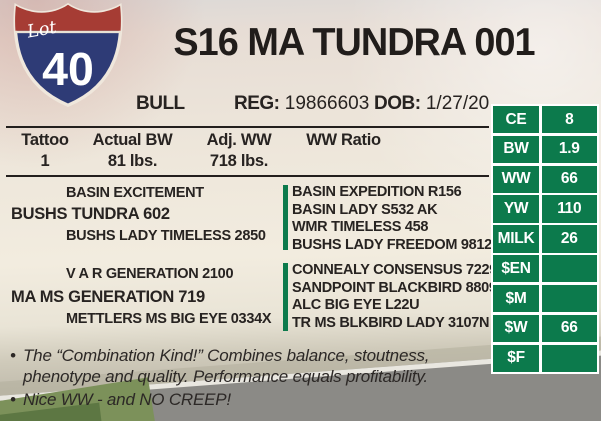 Image resolution: width=601 pixels, height=421 pixels. Describe the element at coordinates (397, 103) in the screenshot. I see `dob-label: DOB:` at that location.